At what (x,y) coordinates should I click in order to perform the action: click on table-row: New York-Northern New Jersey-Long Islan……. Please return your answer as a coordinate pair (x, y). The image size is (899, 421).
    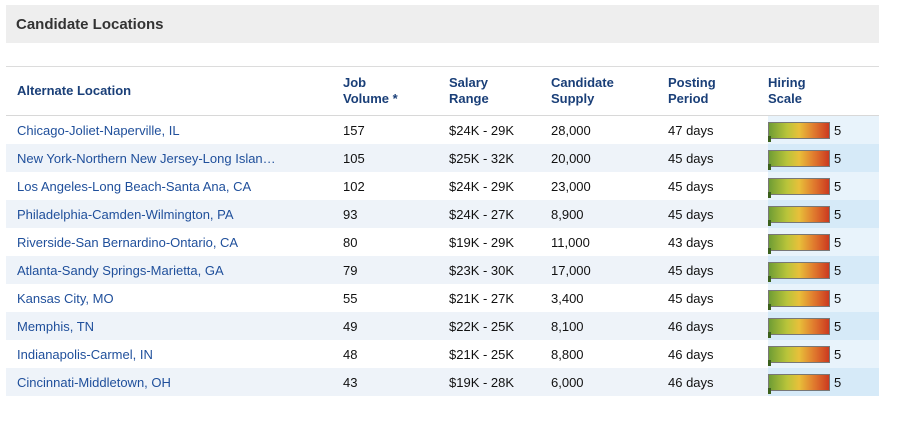
    Looking at the image, I should click on (442, 158).